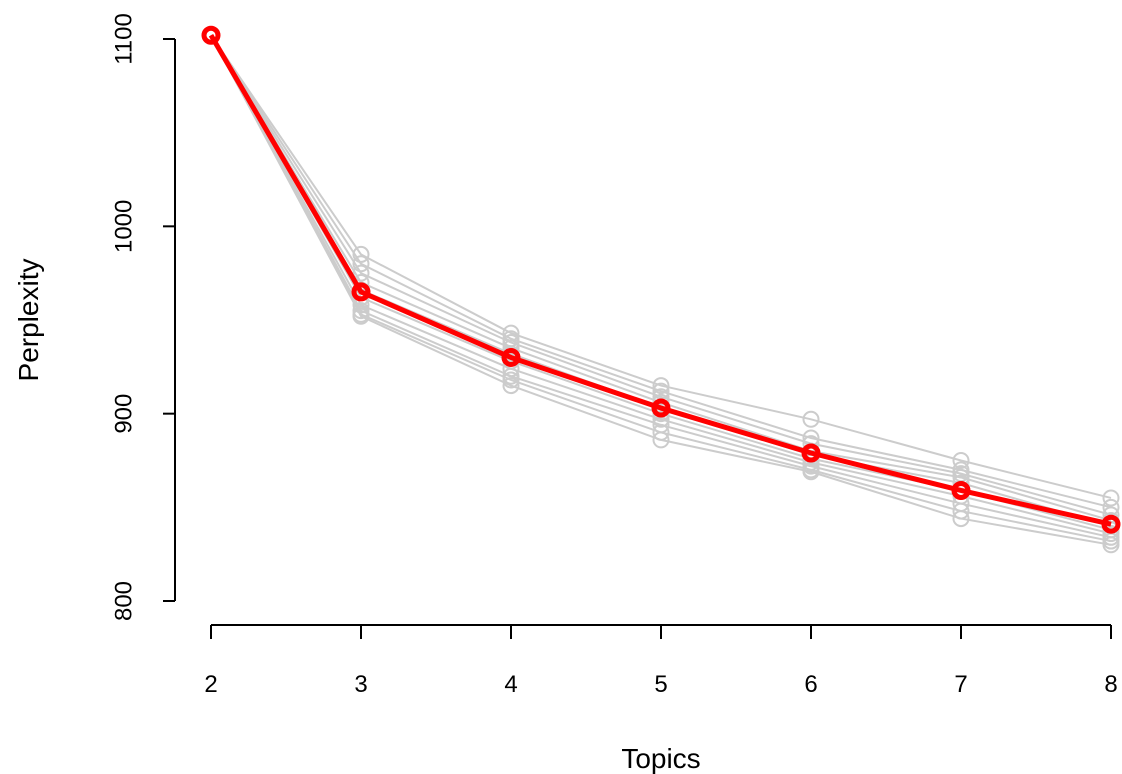  Describe the element at coordinates (123, 226) in the screenshot. I see `y-tick-label: 1000` at that location.